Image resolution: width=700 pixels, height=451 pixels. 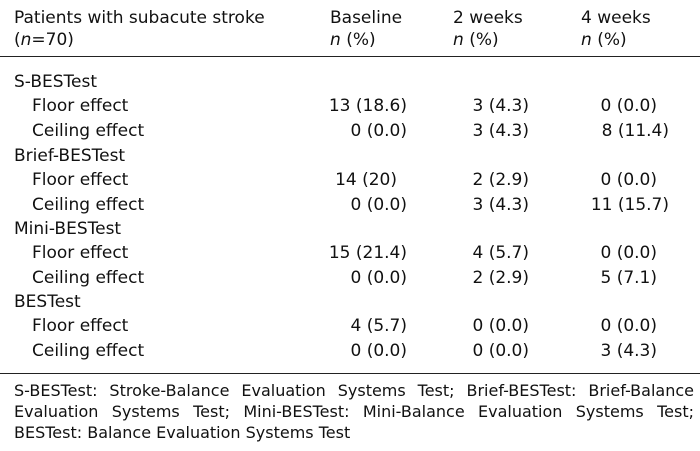 I want to click on table-row: Ceiling effect 0 (0.0) 2 (2.9) 5 (7.1), so click(x=350, y=278).